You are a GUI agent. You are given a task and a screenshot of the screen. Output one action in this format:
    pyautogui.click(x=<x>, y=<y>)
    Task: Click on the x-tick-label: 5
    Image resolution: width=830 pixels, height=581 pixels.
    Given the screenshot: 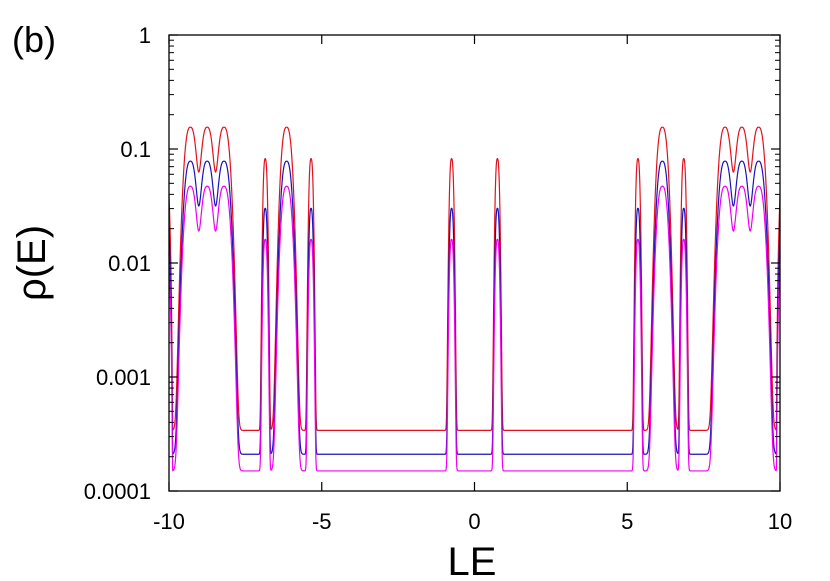 What is the action you would take?
    pyautogui.click(x=627, y=521)
    